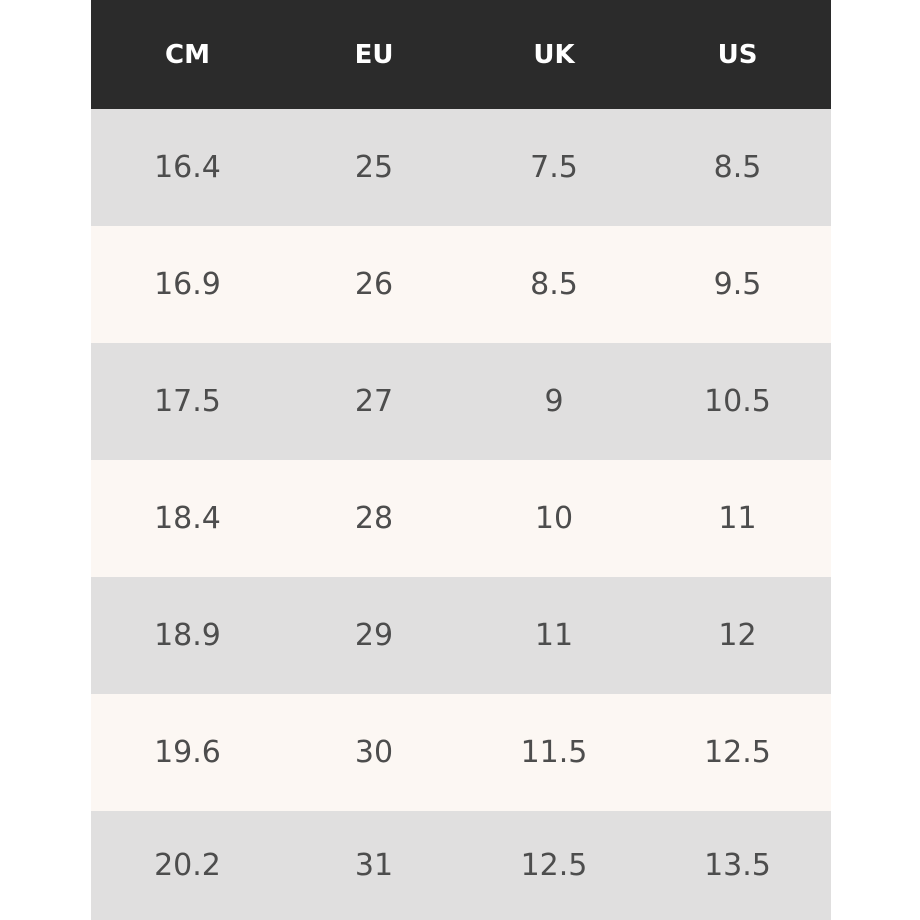 This screenshot has width=920, height=920. What do you see at coordinates (374, 518) in the screenshot?
I see `cell-eu: 28` at bounding box center [374, 518].